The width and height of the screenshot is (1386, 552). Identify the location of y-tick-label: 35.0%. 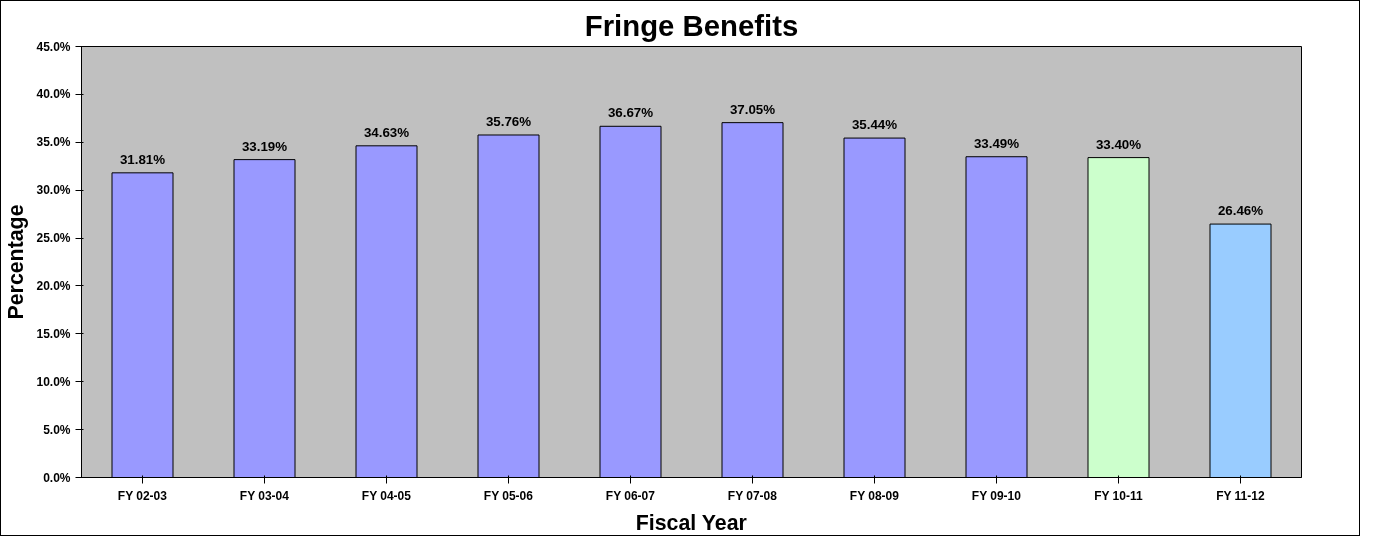
(53, 142).